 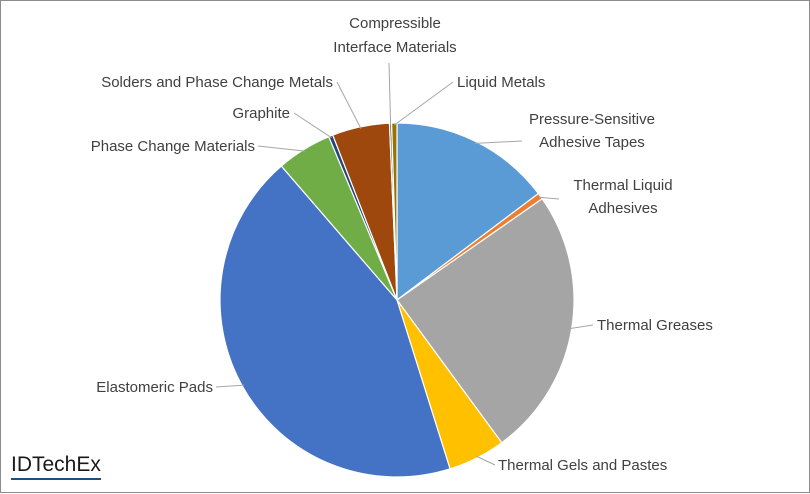 What do you see at coordinates (261, 113) in the screenshot?
I see `label-graphite: Graphite` at bounding box center [261, 113].